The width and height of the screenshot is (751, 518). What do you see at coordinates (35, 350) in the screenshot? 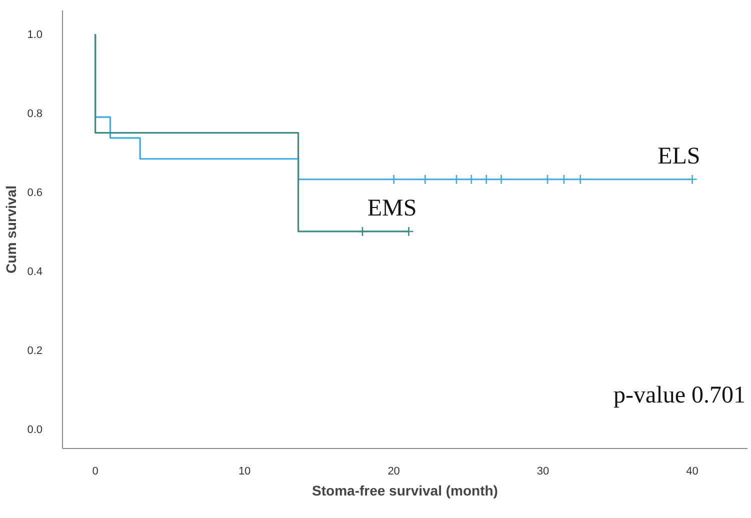
I see `y-tick-label: 0.2` at bounding box center [35, 350].